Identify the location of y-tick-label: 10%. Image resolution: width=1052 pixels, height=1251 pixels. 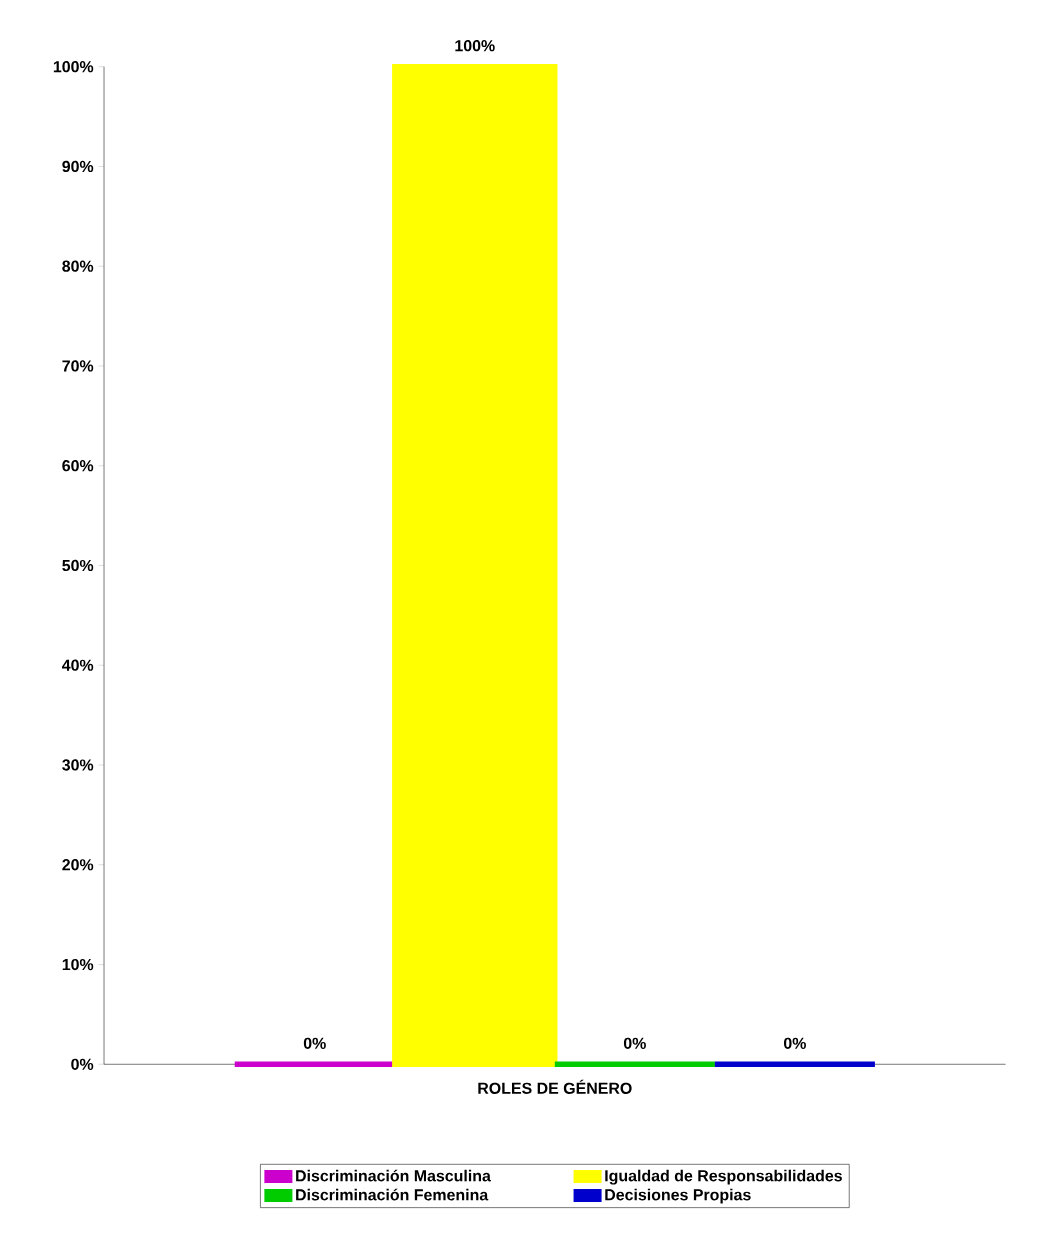
(78, 964).